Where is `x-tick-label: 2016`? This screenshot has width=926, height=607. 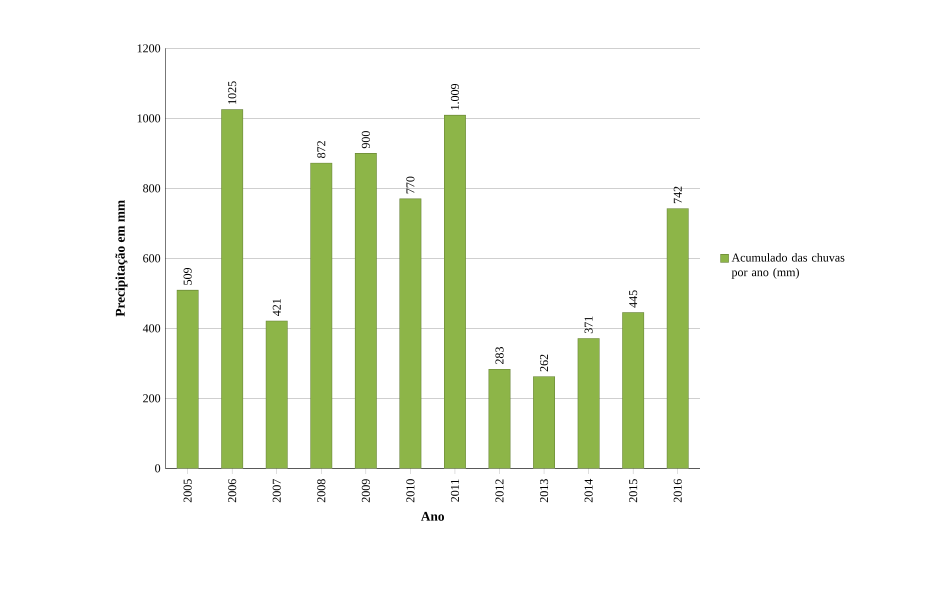
x-tick-label: 2016 is located at coordinates (678, 490).